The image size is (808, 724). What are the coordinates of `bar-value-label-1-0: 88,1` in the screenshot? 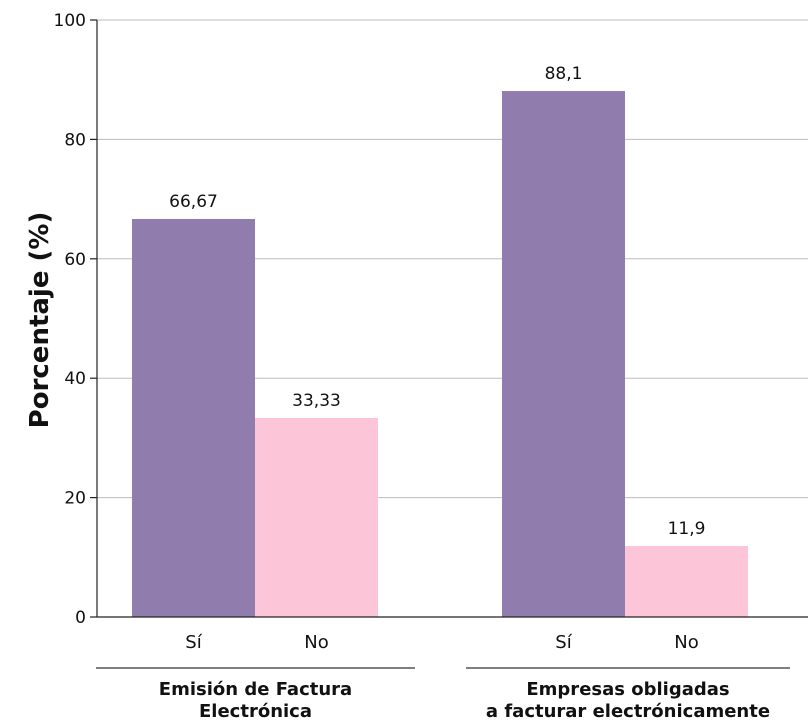 It's located at (564, 74).